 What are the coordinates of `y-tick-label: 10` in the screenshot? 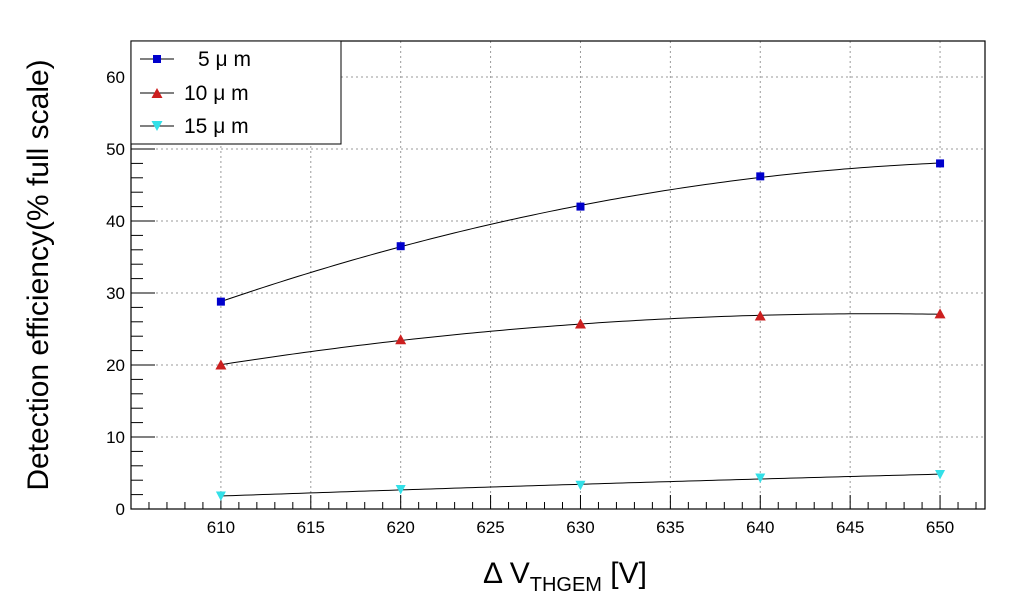 It's located at (115, 437).